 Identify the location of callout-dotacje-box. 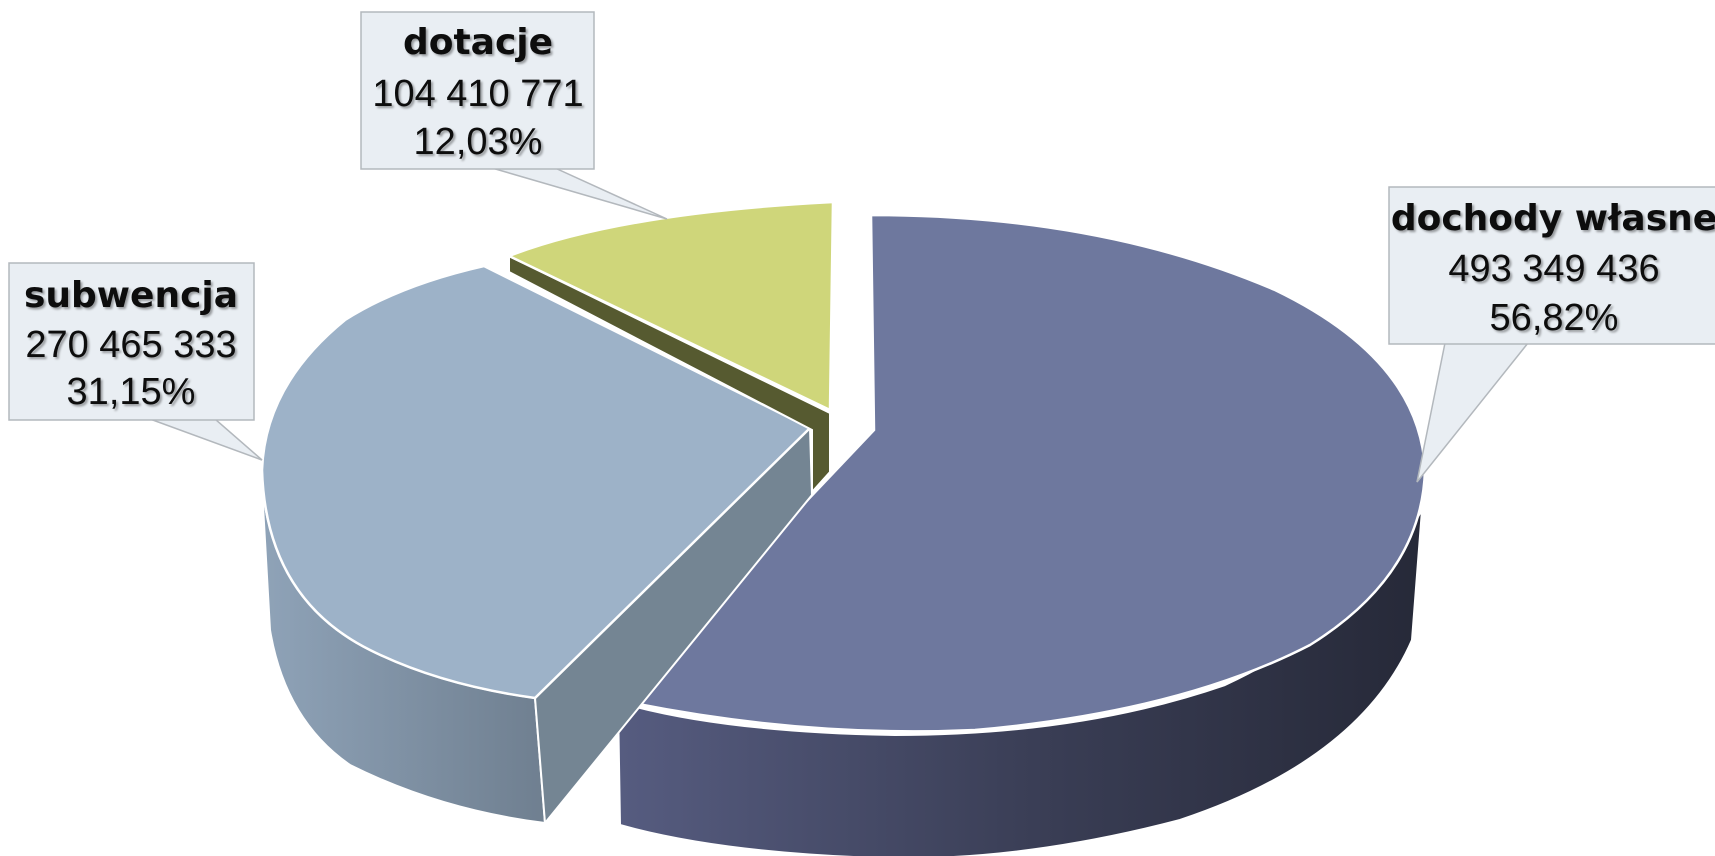
(477, 90).